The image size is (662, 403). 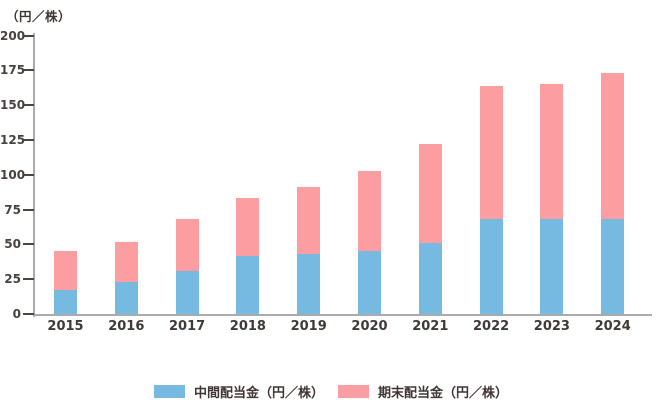 What do you see at coordinates (353, 391) in the screenshot?
I see `legend-swatch-yearend-icon` at bounding box center [353, 391].